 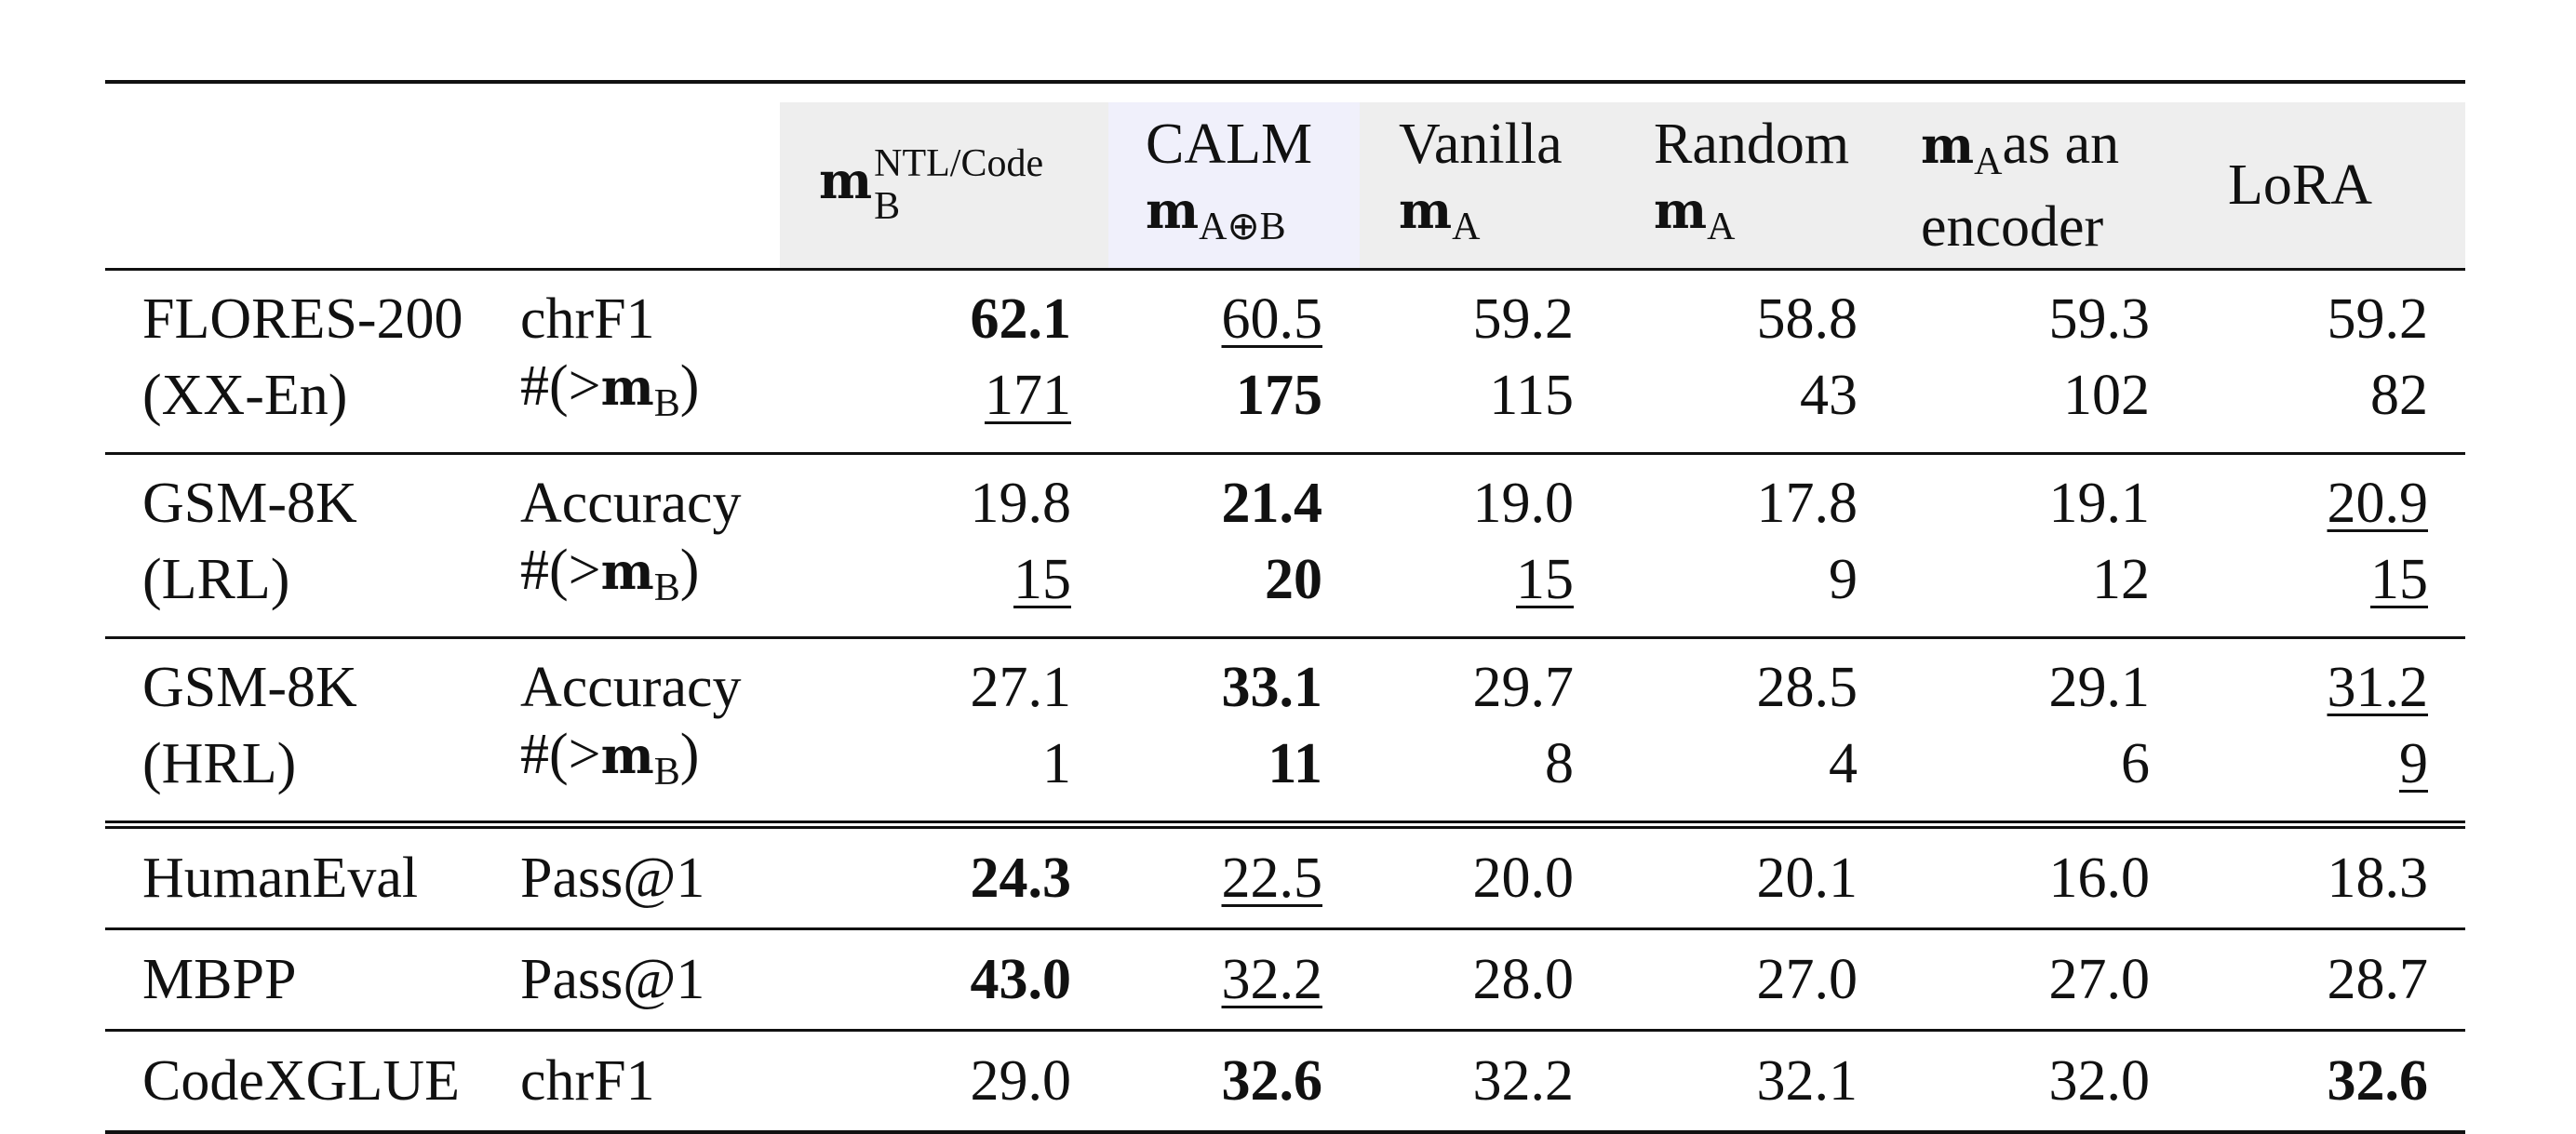 I want to click on table-row: (HRL) #(>mB) 1 11 8 4 6 9, so click(x=1285, y=773).